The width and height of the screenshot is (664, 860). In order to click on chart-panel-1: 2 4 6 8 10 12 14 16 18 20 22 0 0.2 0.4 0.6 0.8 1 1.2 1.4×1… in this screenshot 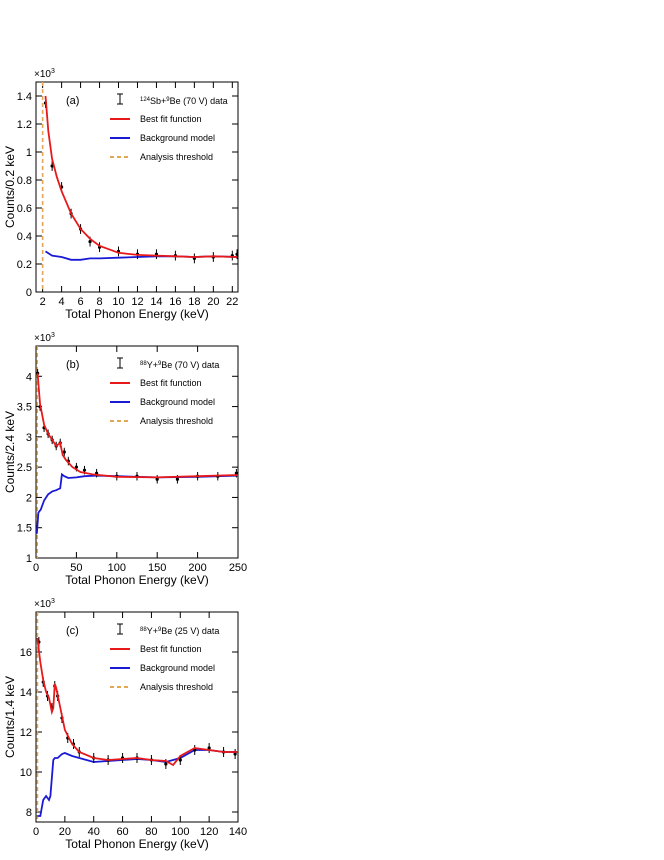, I will do `click(121, 194)`.